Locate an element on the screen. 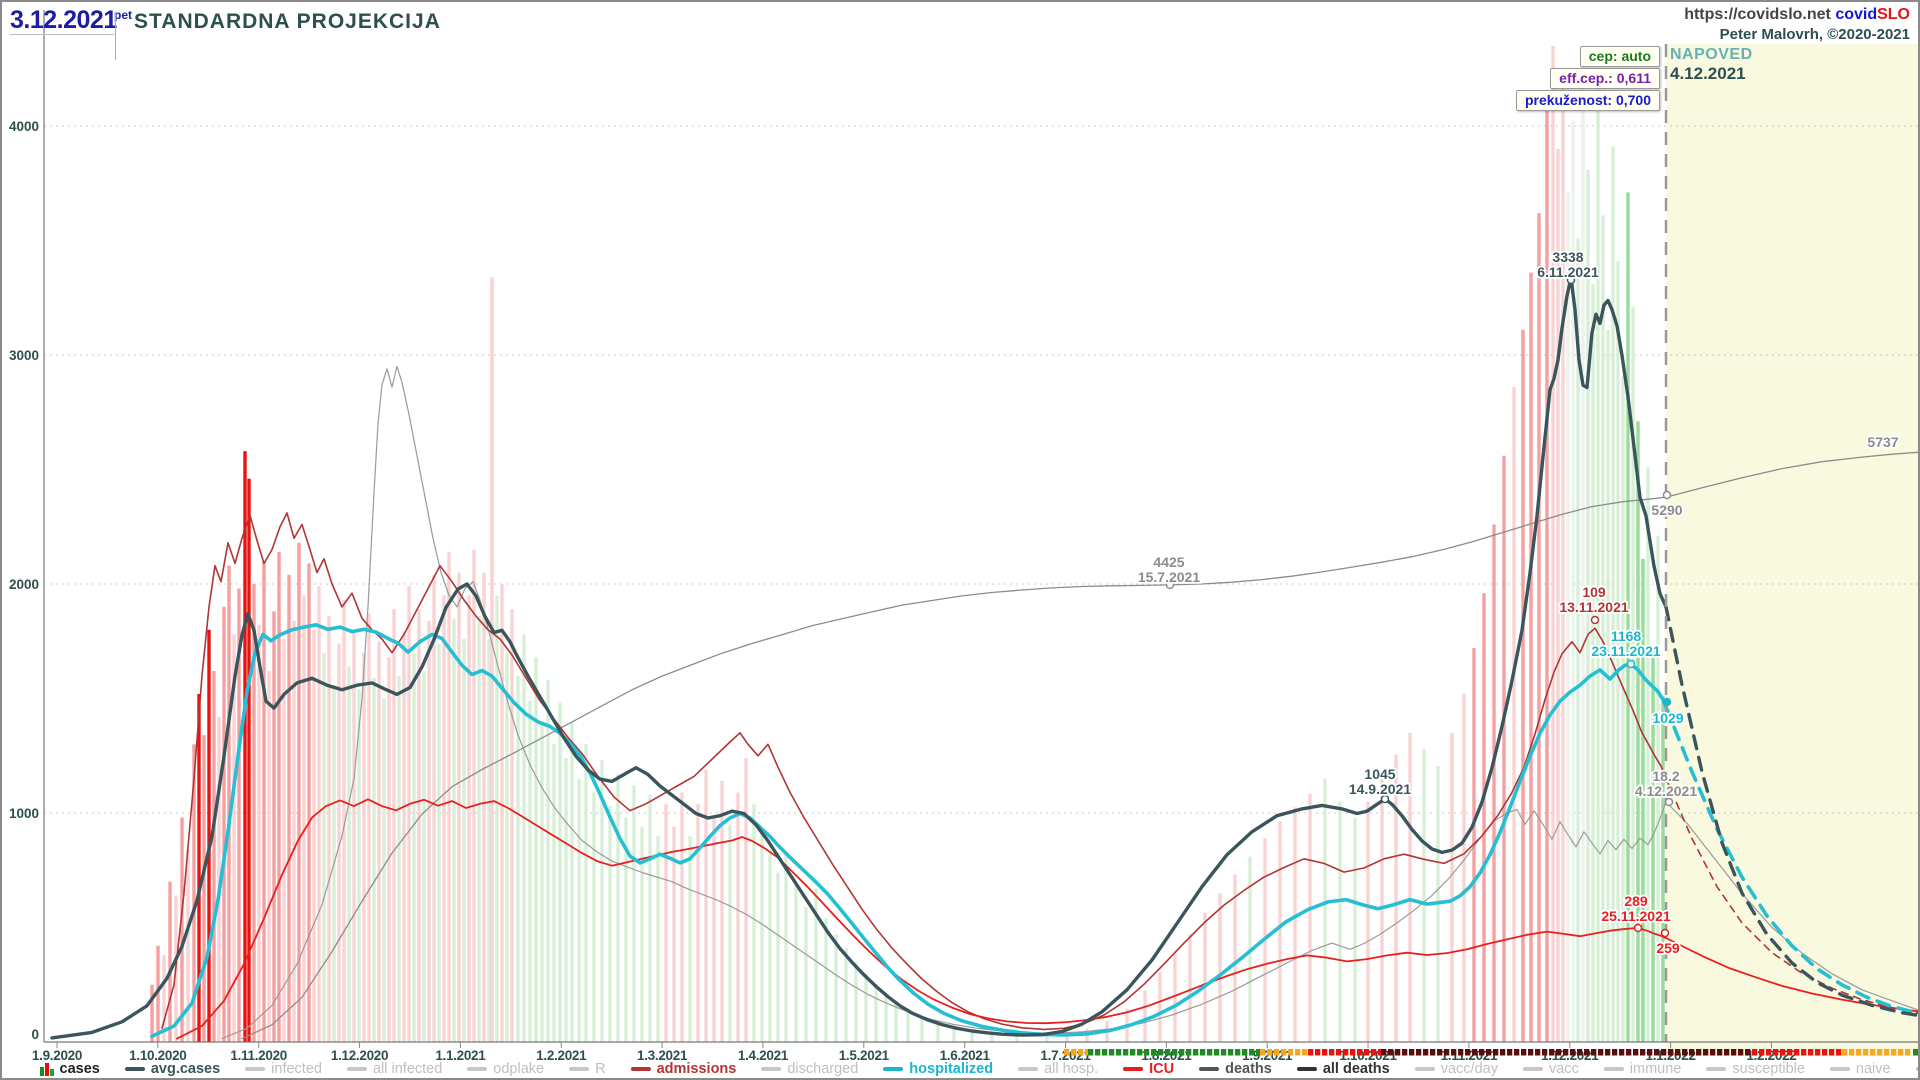  annotation-label: 259 is located at coordinates (1668, 948).